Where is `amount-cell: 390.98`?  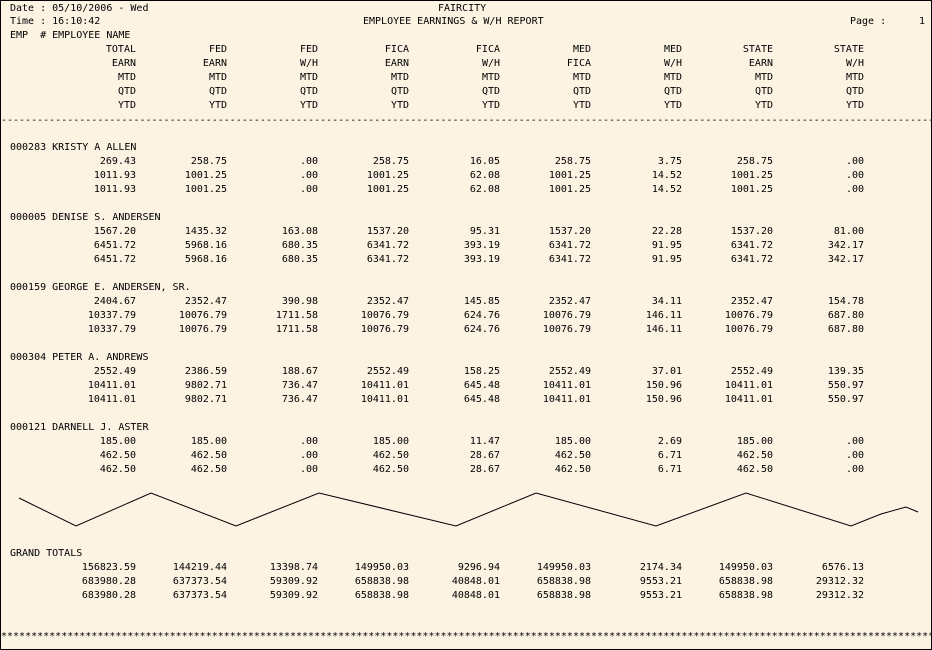
amount-cell: 390.98 is located at coordinates (299, 301).